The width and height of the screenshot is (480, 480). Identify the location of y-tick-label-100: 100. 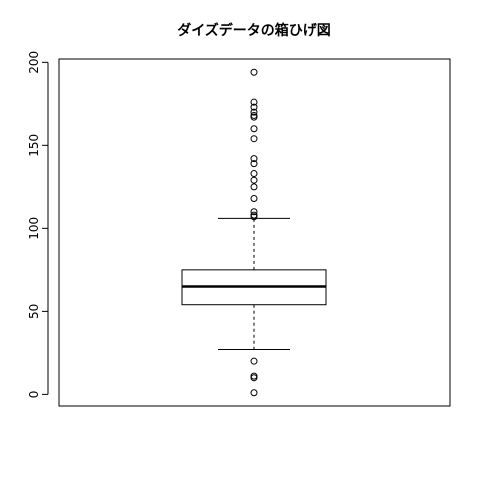
(34, 228).